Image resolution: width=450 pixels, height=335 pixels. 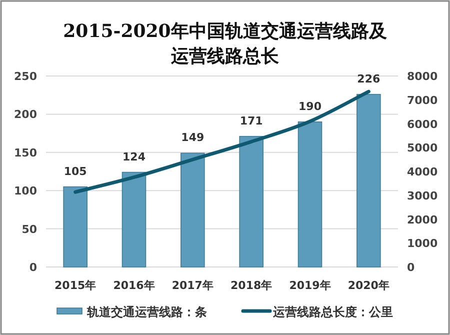 I want to click on y2-tick-label: 3000, so click(x=422, y=195).